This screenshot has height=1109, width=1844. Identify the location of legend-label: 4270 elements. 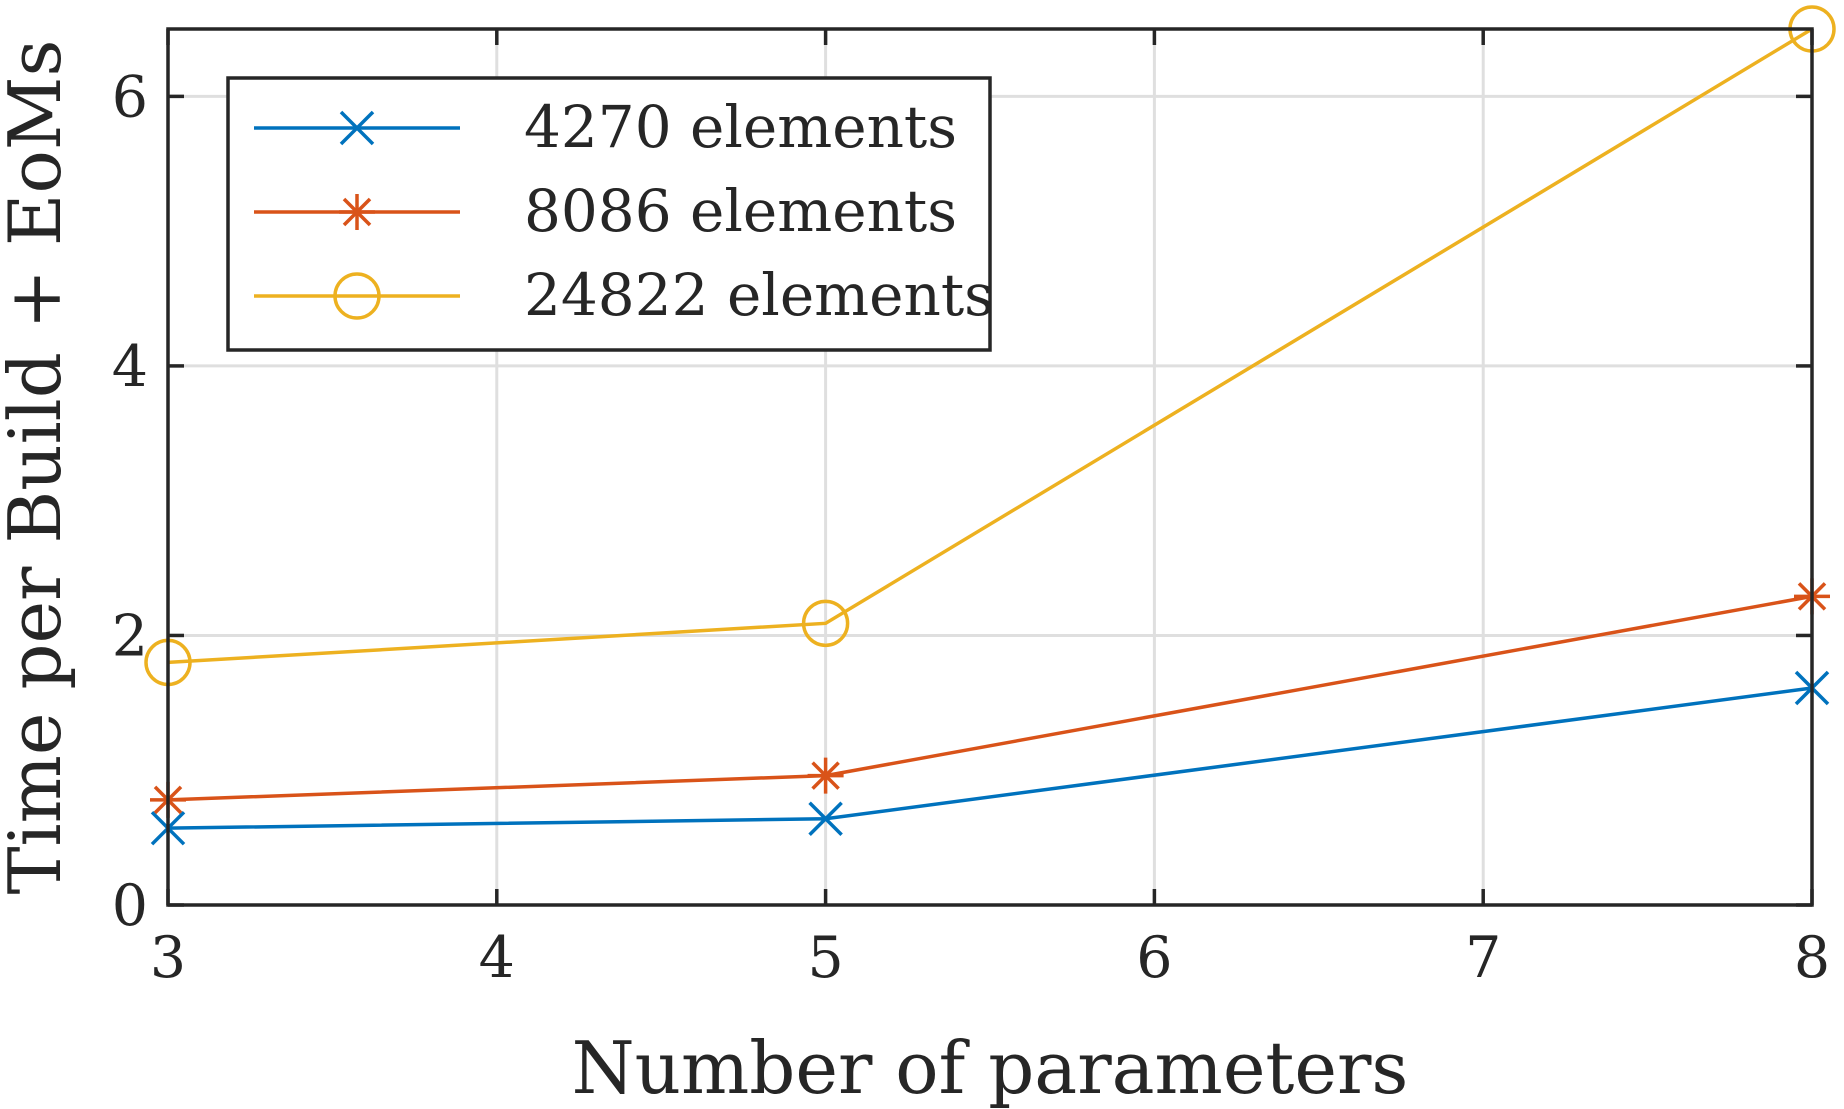
(740, 127).